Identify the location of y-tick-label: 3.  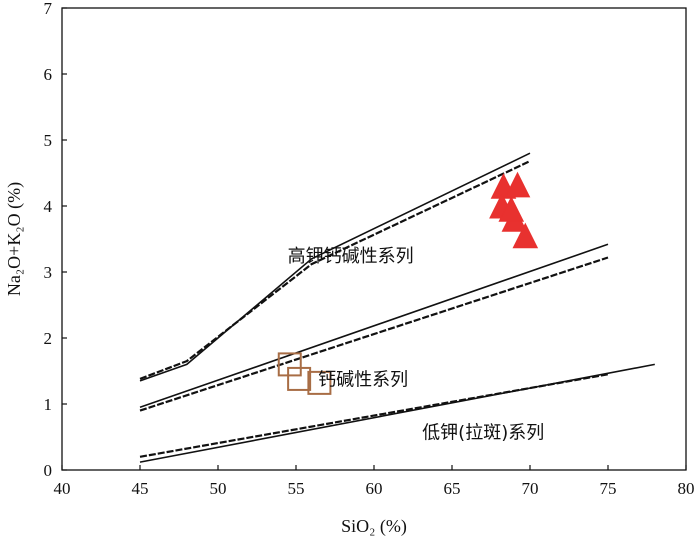
(48, 272).